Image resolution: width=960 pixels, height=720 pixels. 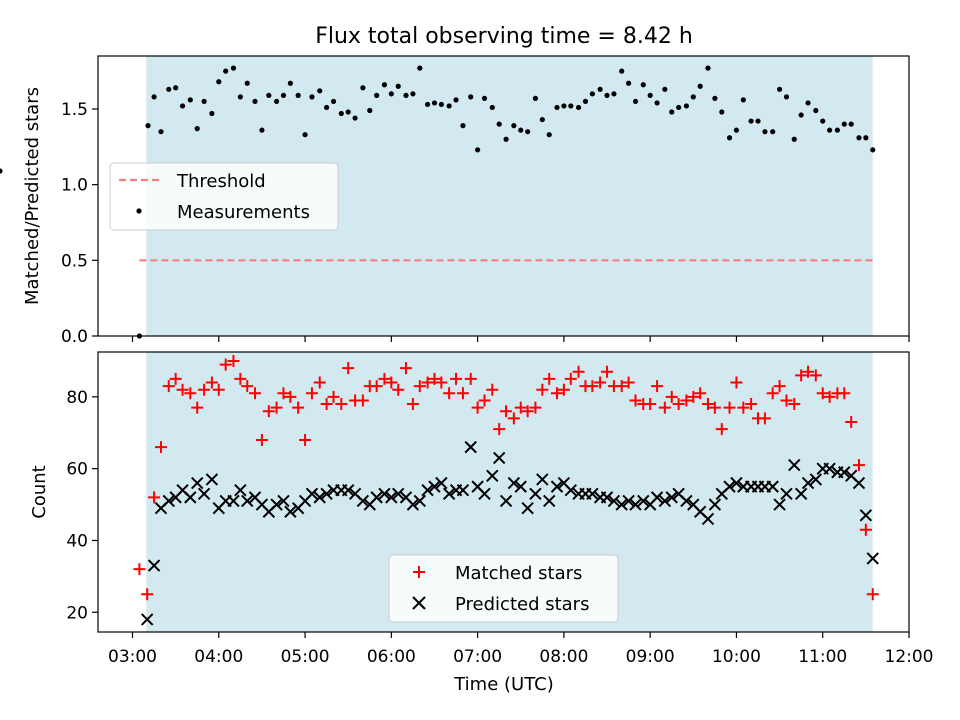 What do you see at coordinates (32, 196) in the screenshot?
I see `ratio-y-axis-label: Matched/Predicted stars` at bounding box center [32, 196].